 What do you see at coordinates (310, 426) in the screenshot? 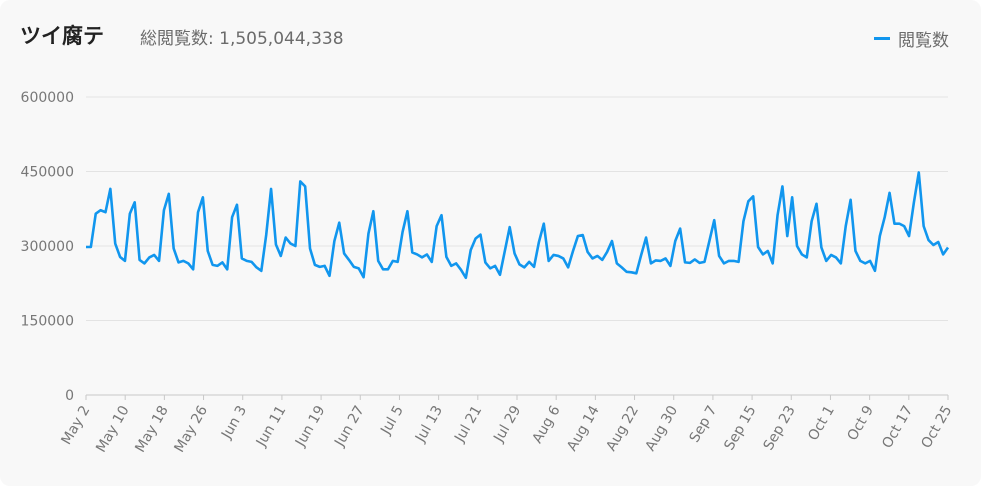
I see `x-tick-label: Jun 19` at bounding box center [310, 426].